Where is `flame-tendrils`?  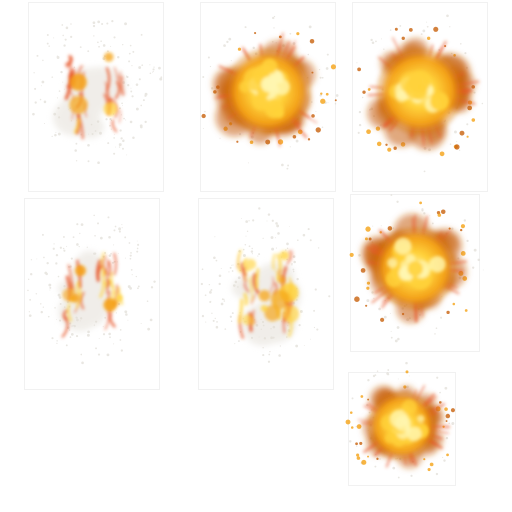 flame-tendrils is located at coordinates (92, 294).